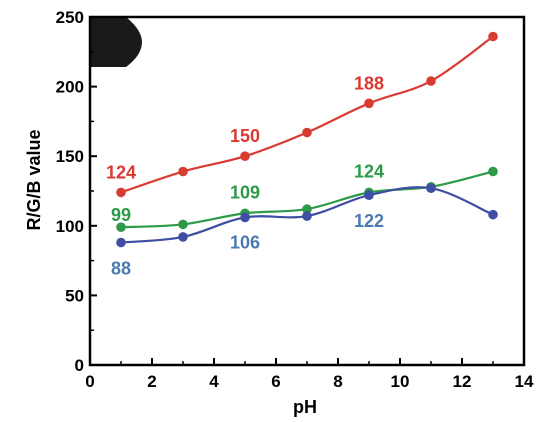  Describe the element at coordinates (70, 156) in the screenshot. I see `y-tick-label: 150` at that location.